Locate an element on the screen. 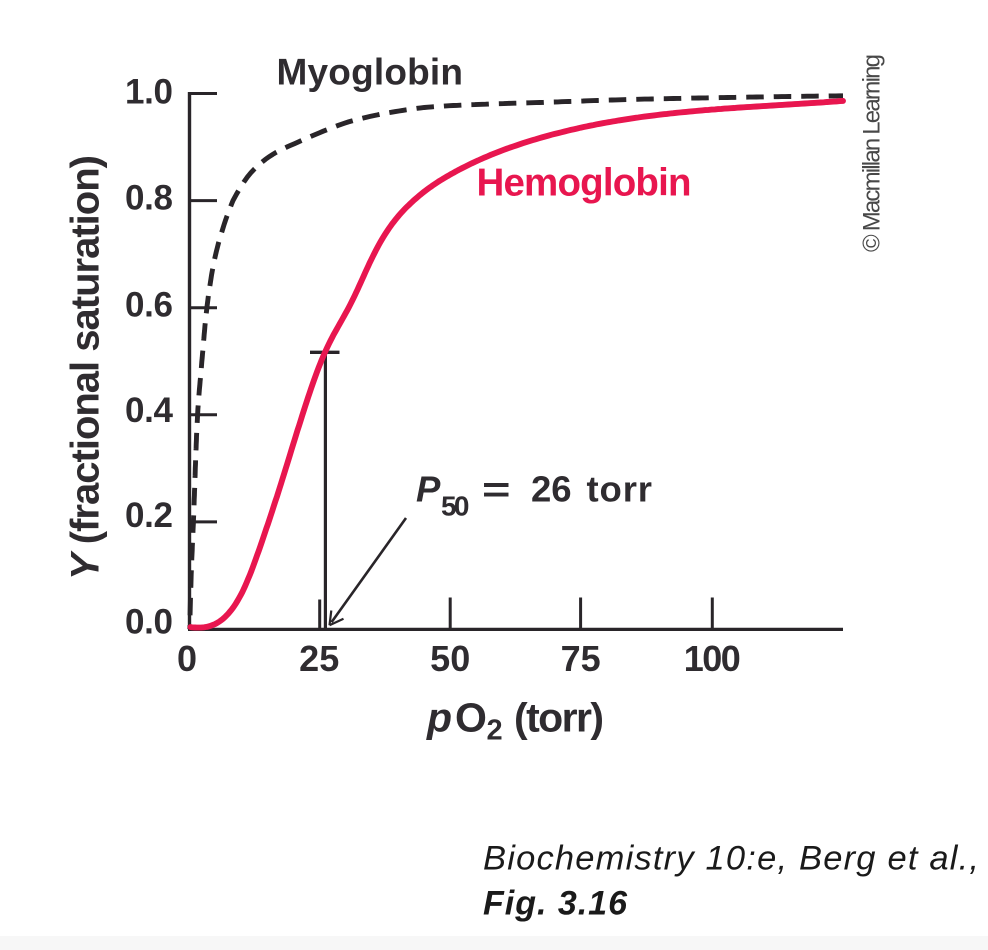 The width and height of the screenshot is (988, 950). svg-text: 26 is located at coordinates (551, 489).